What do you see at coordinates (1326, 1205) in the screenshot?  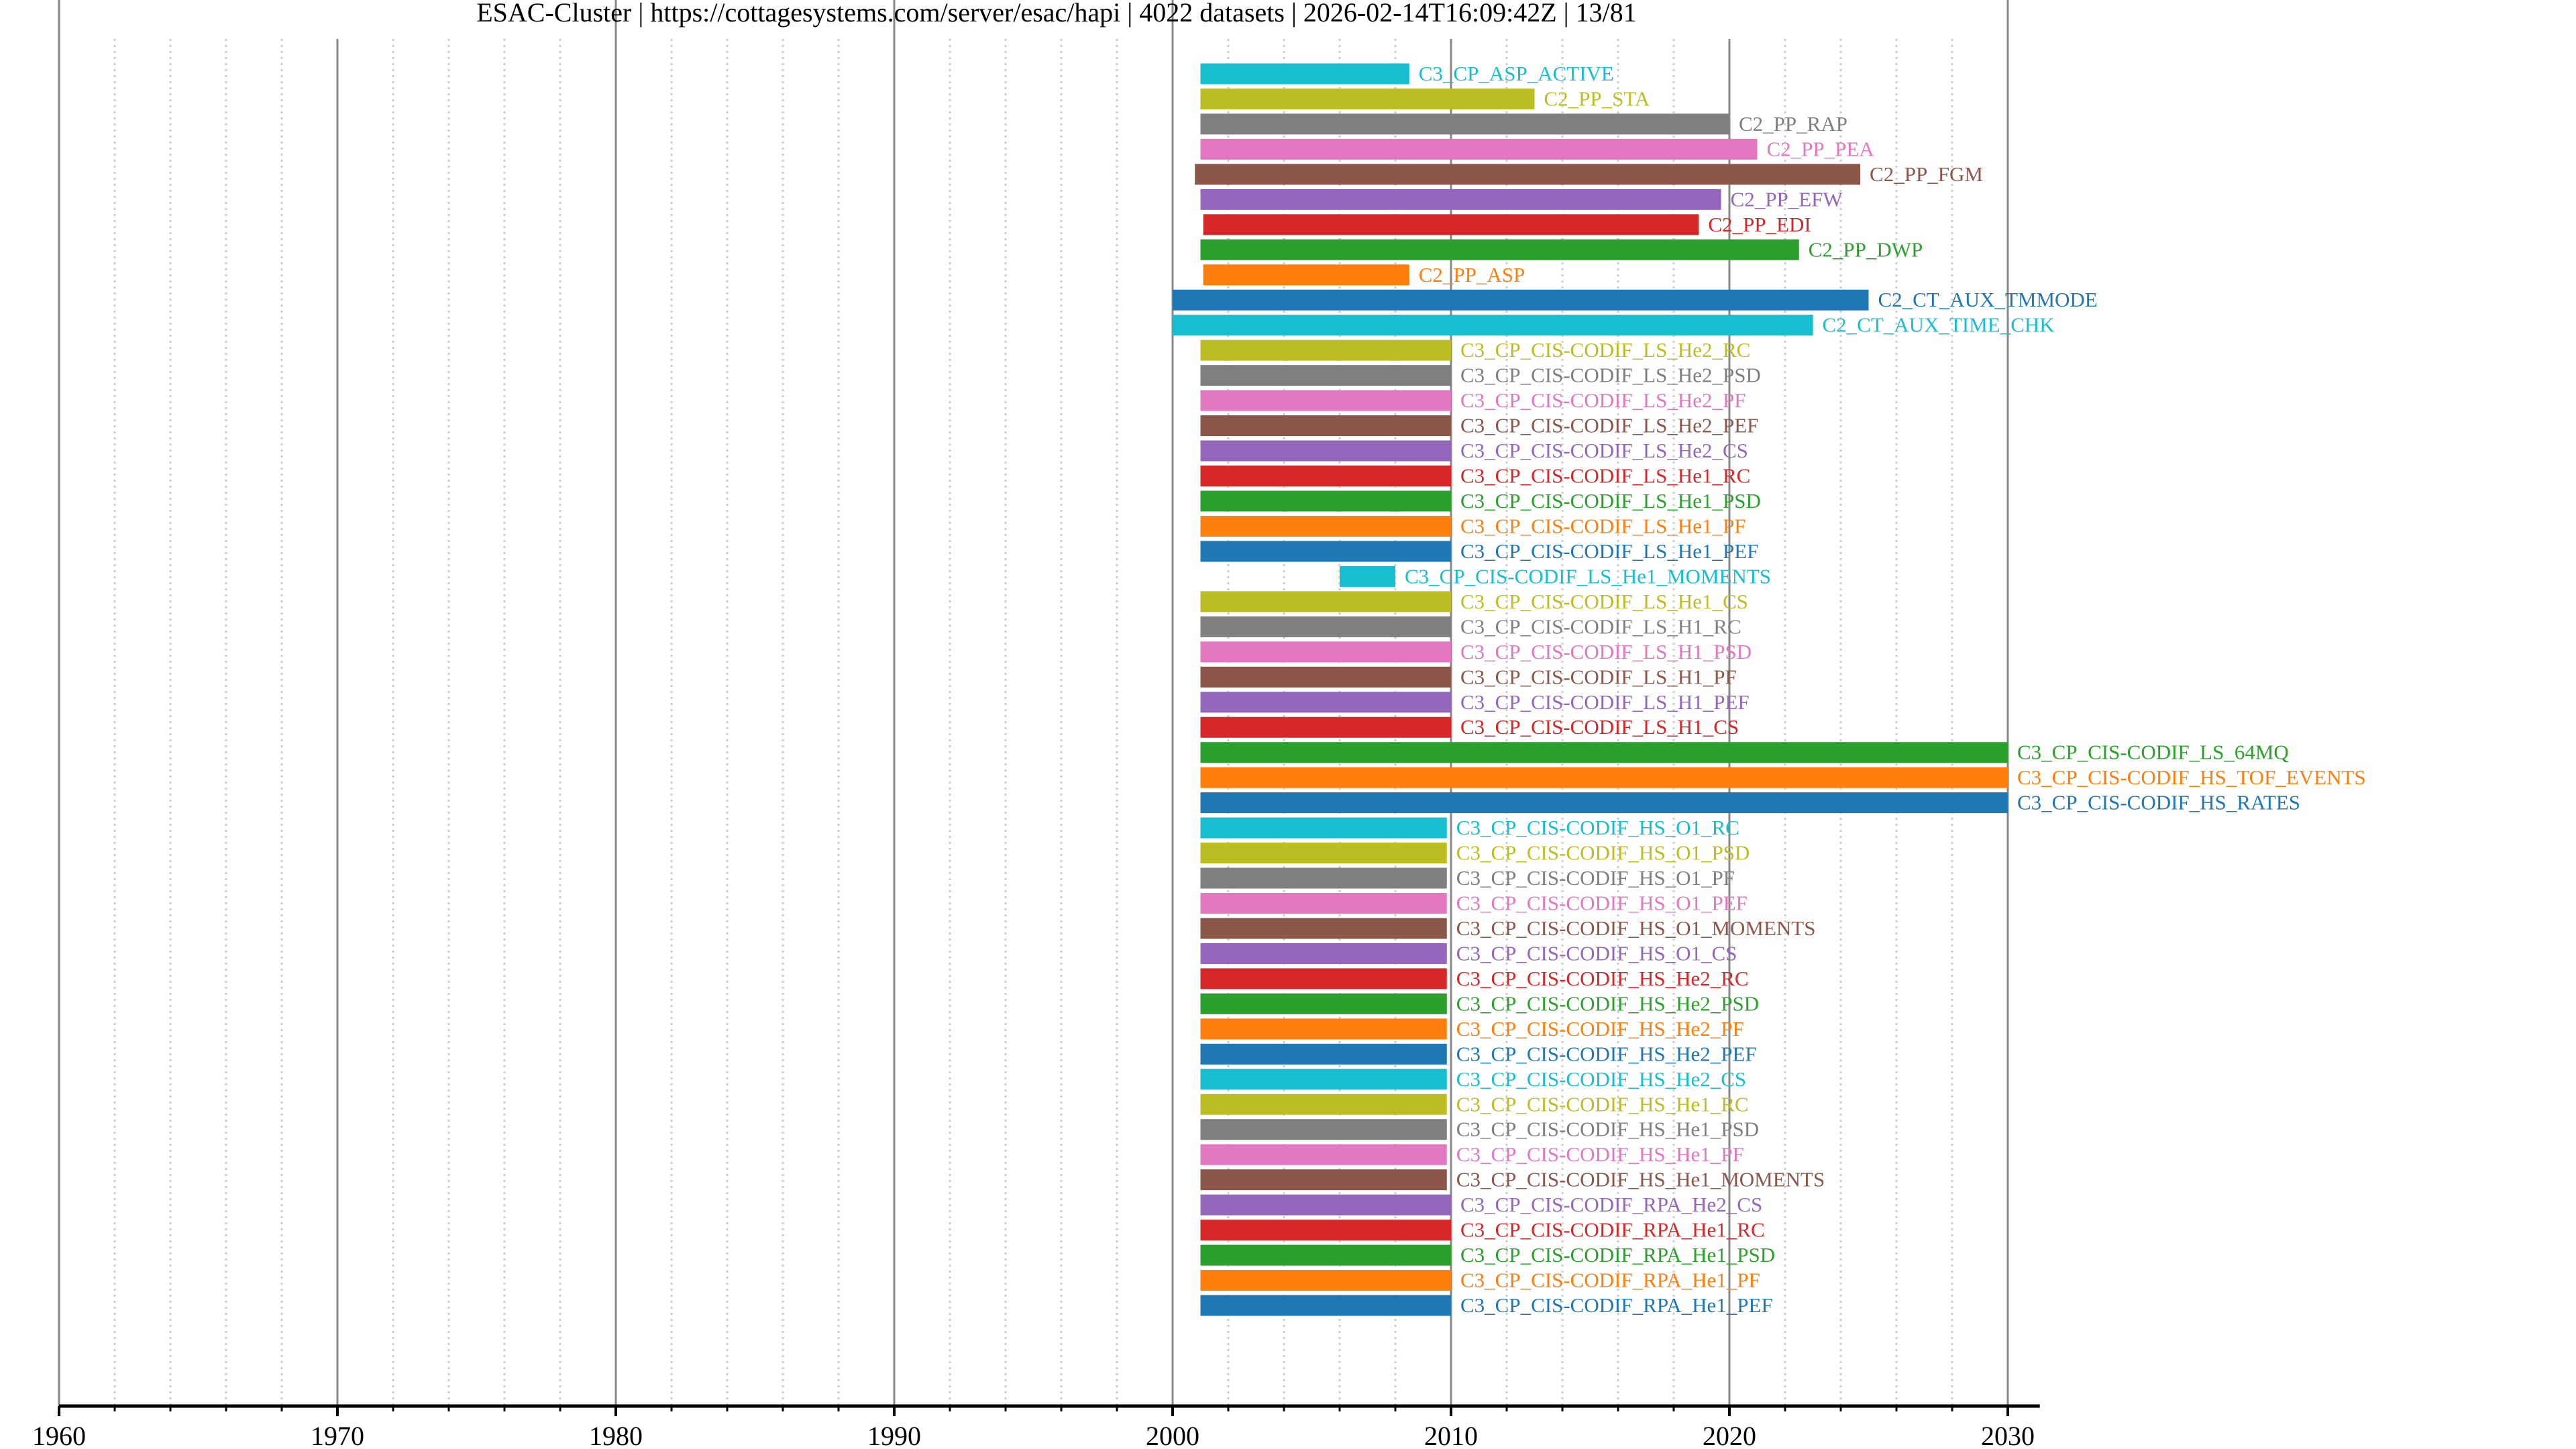 I see `bar-C3_CP_CIS-CODIF_RPA_He2_CS` at bounding box center [1326, 1205].